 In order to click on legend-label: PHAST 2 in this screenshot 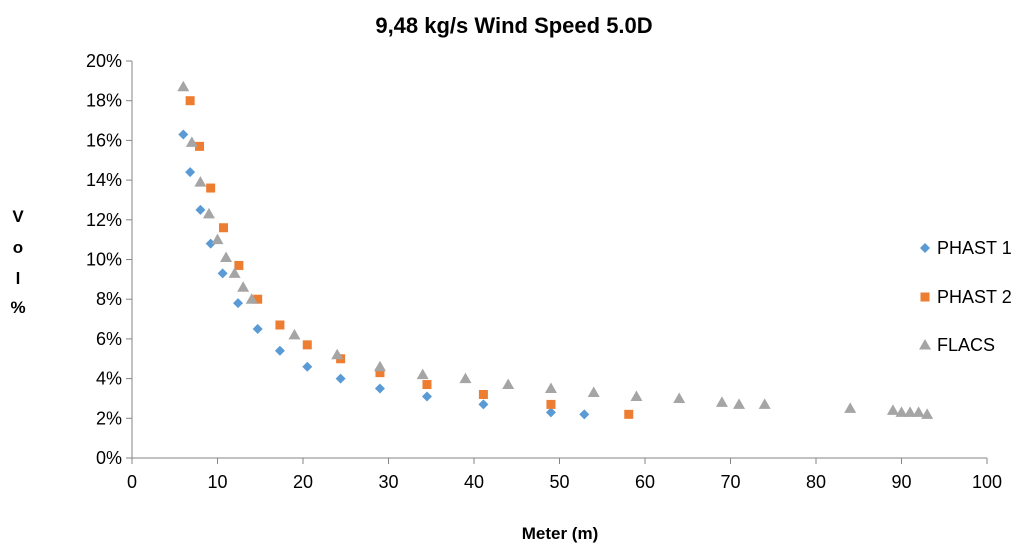, I will do `click(974, 297)`.